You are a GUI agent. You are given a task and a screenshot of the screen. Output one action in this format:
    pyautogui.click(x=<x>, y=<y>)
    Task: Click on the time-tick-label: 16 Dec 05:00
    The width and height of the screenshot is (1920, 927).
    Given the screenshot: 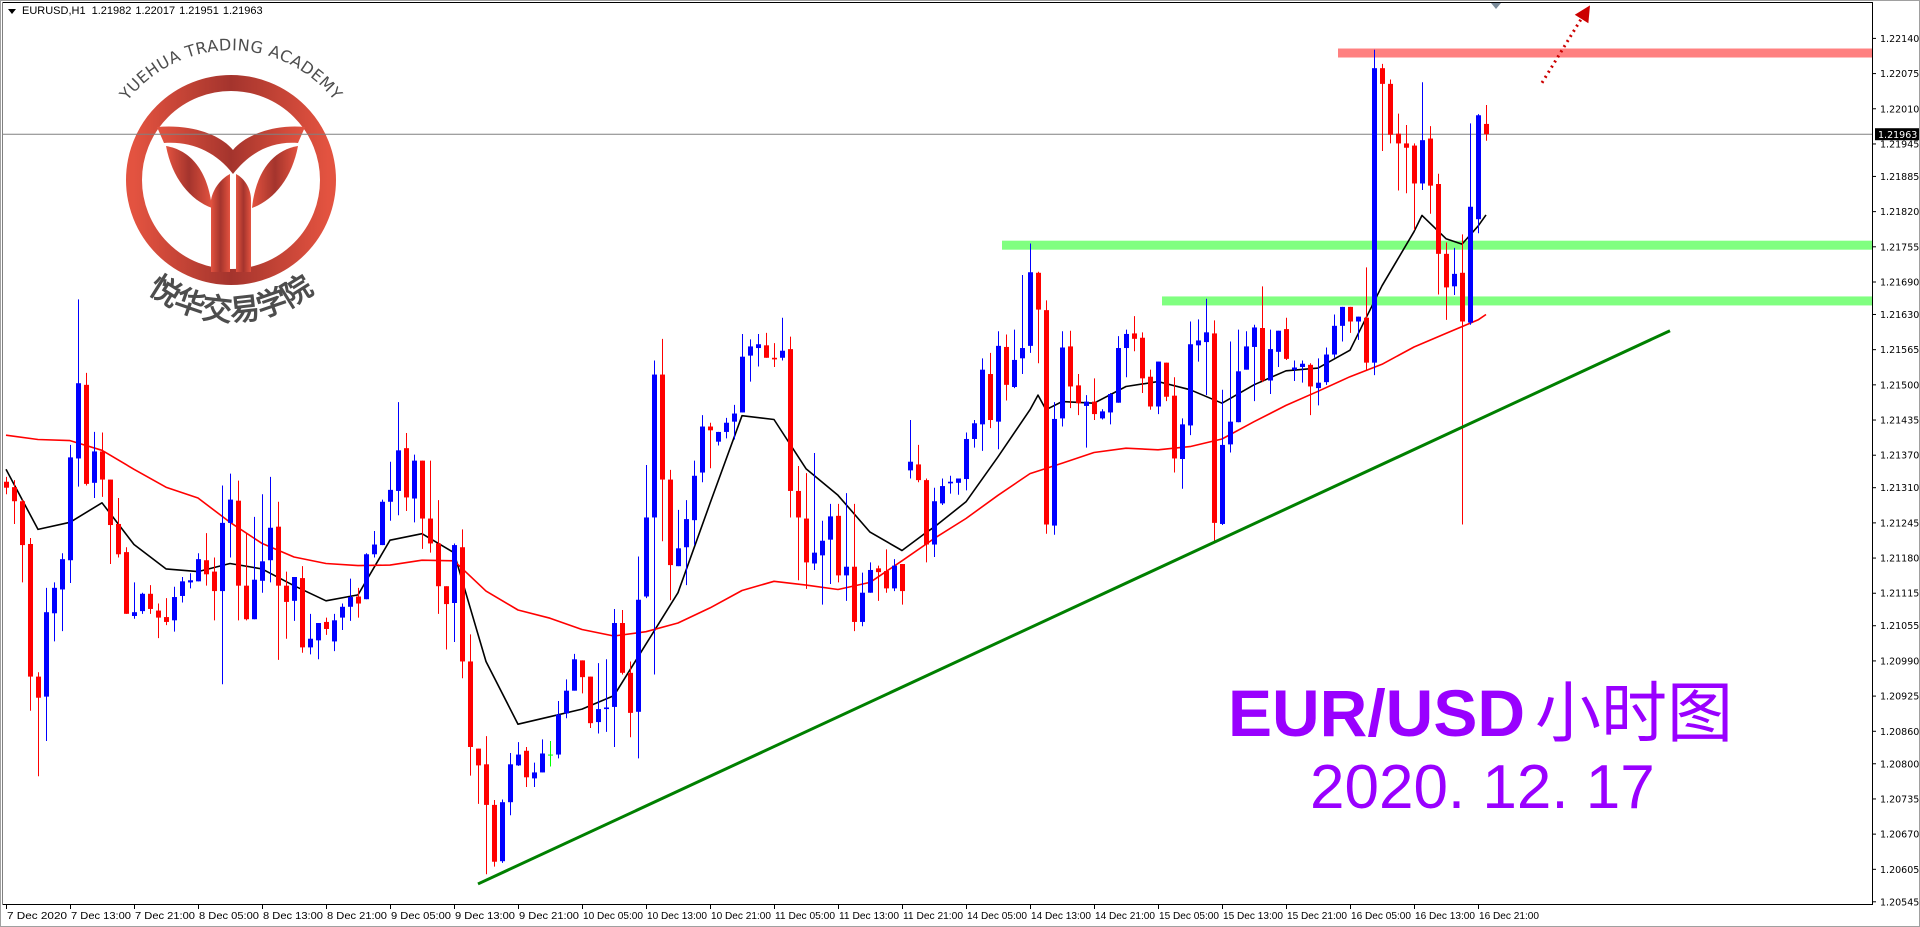 What is the action you would take?
    pyautogui.click(x=1381, y=916)
    